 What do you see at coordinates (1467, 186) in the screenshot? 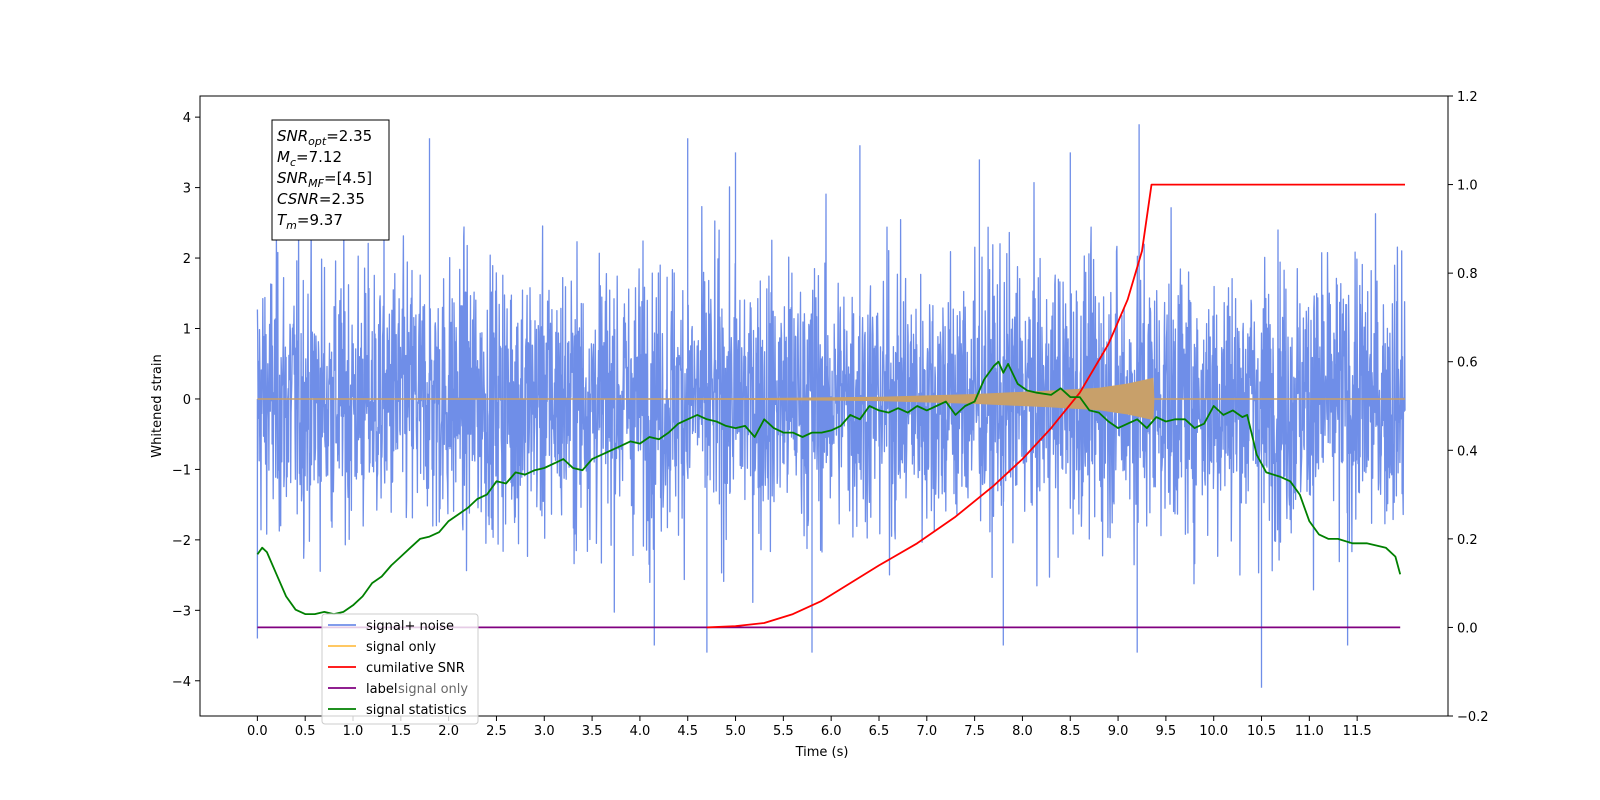
I see `y-right-tick-label: 1.0` at bounding box center [1467, 186].